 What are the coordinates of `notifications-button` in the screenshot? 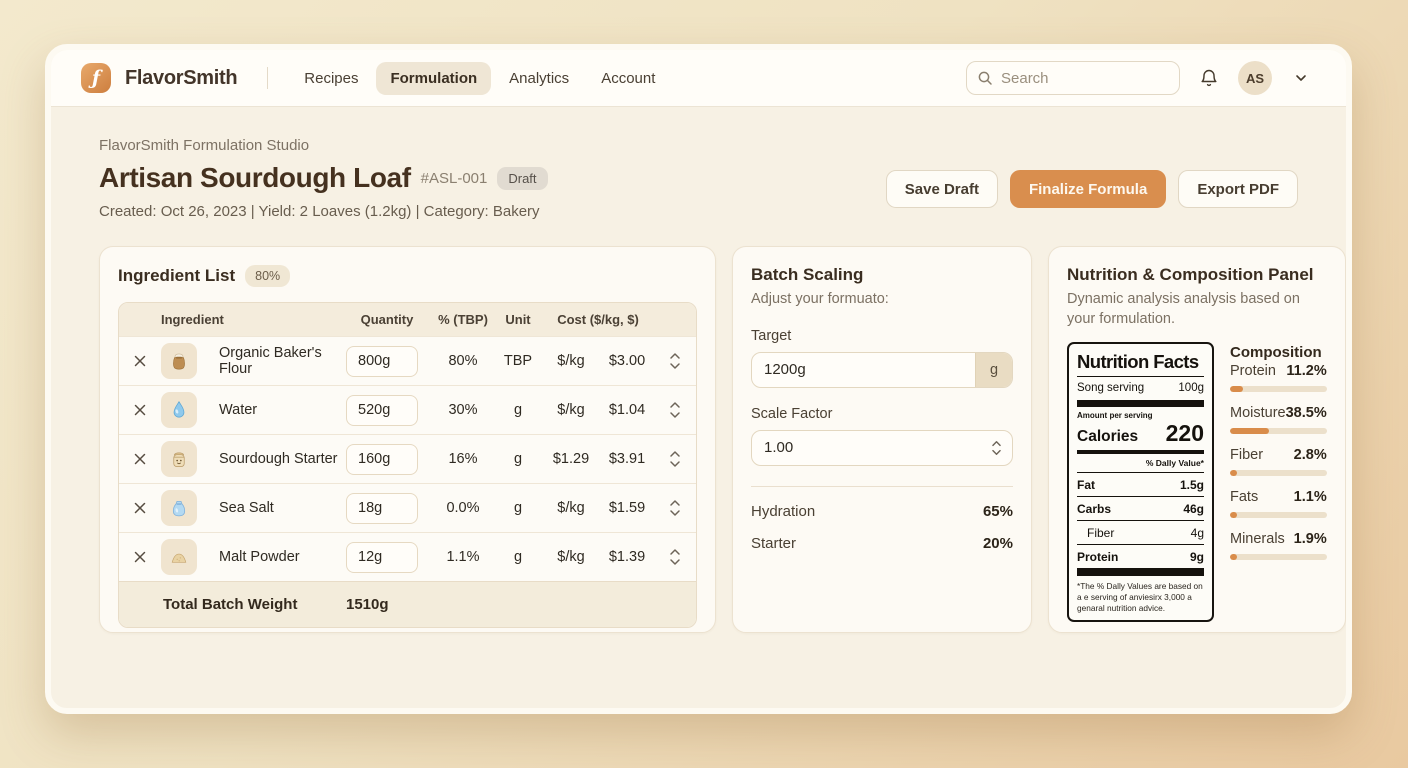 It's located at (1209, 78).